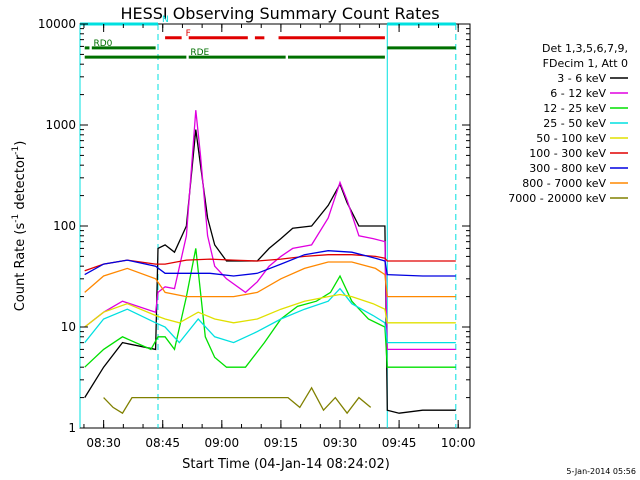 This screenshot has height=480, width=640. Describe the element at coordinates (57, 24) in the screenshot. I see `y-tick-label-4: 10000` at that location.